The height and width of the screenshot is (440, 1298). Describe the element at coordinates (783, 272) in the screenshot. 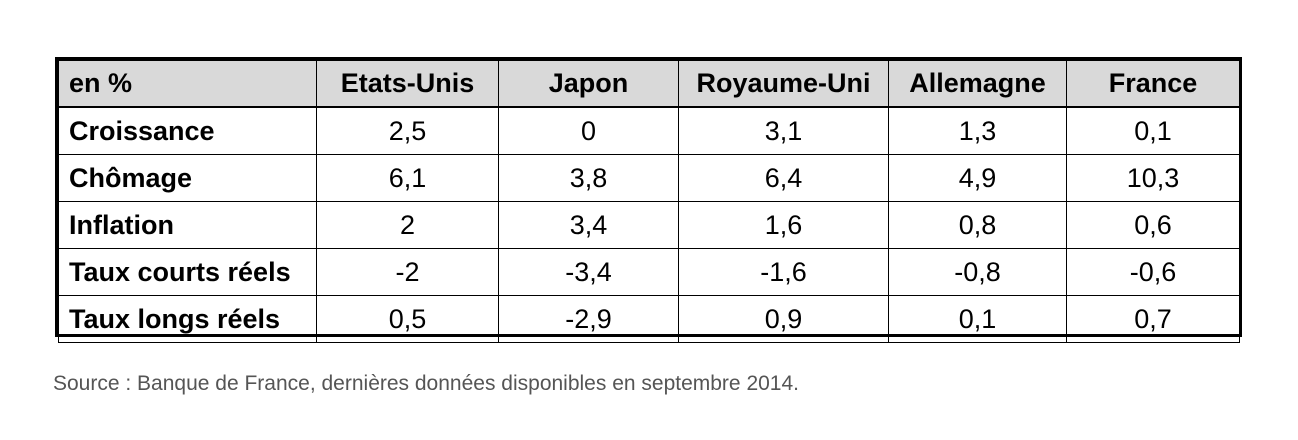

I see `table-cell: -1,6` at that location.